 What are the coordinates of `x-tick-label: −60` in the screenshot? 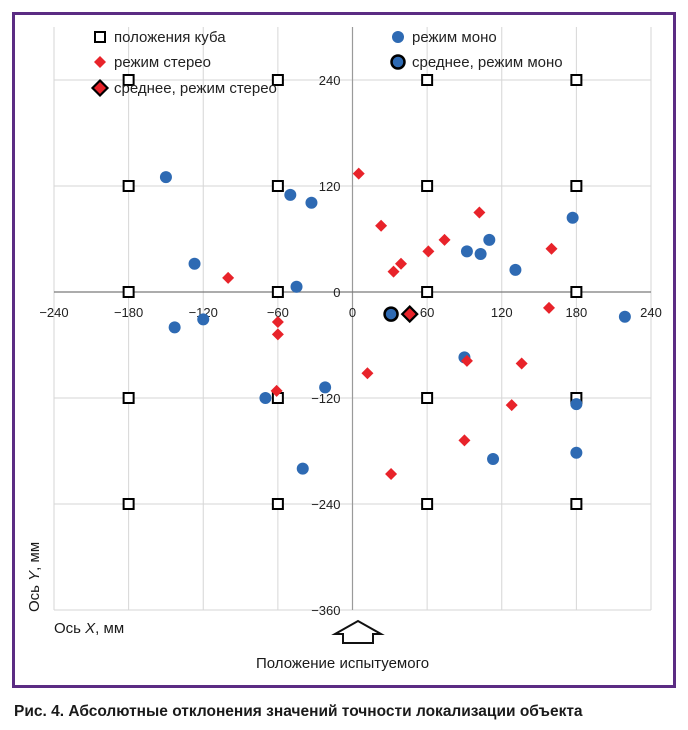 It's located at (278, 312).